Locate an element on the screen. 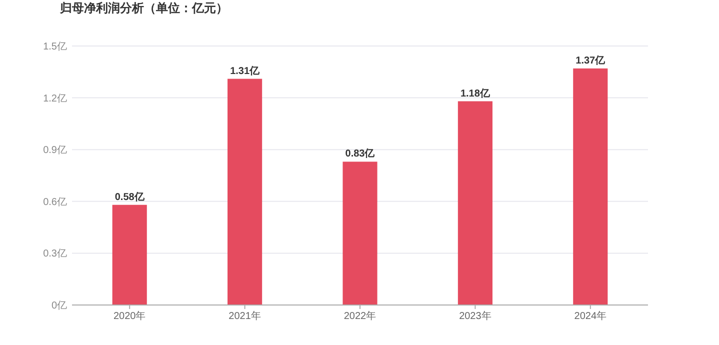  y-tick-label: 0.6亿 is located at coordinates (55, 202).